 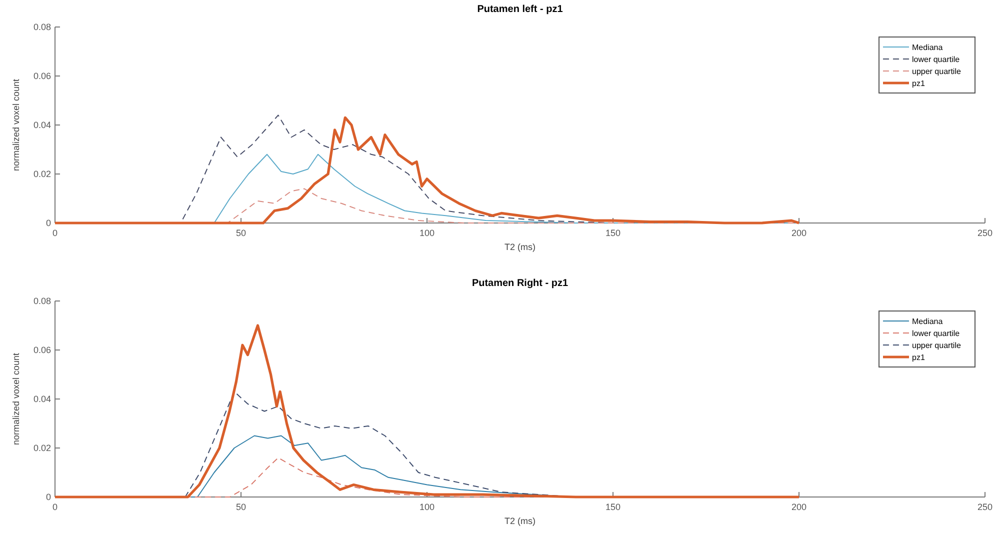 What do you see at coordinates (520, 283) in the screenshot?
I see `chart-title: Putamen Right - pz1` at bounding box center [520, 283].